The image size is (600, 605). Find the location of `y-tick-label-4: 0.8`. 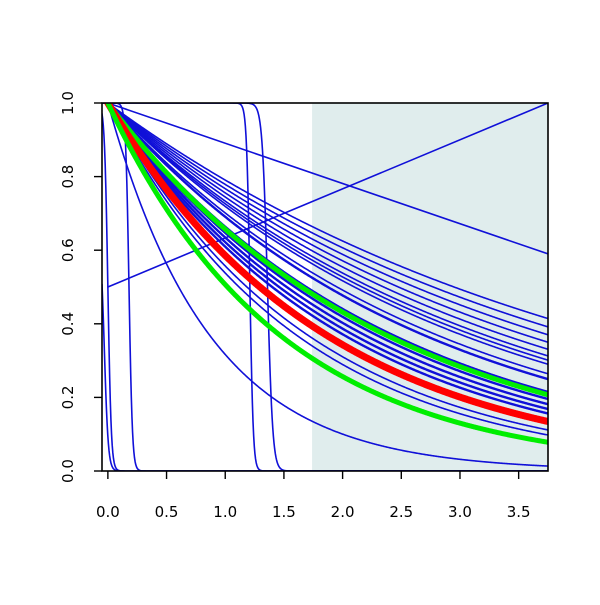

y-tick-label-4: 0.8 is located at coordinates (68, 177).